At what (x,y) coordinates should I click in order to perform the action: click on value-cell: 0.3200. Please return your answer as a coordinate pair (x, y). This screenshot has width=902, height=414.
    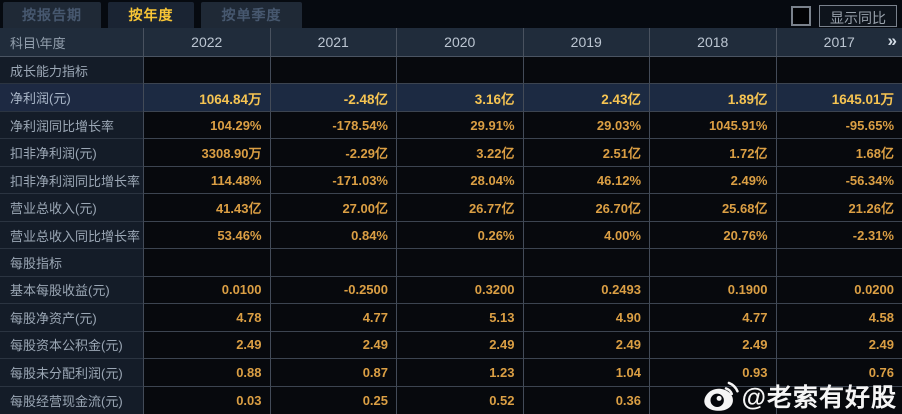
    Looking at the image, I should click on (459, 290).